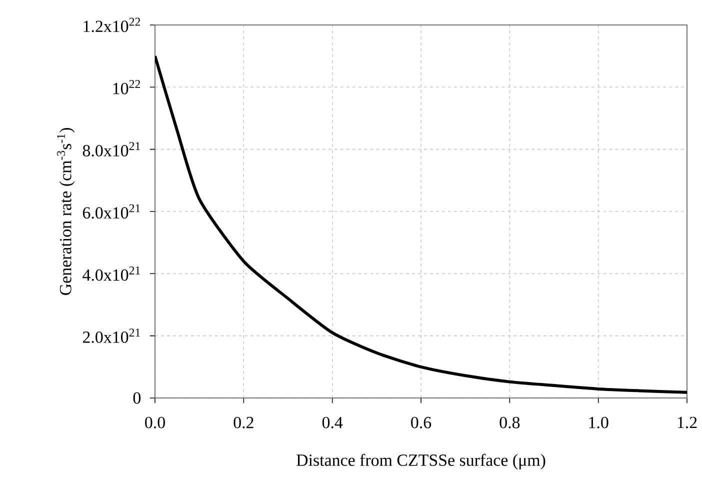  Describe the element at coordinates (111, 335) in the screenshot. I see `y-tick-label: 2.0x10$^{21}$` at that location.